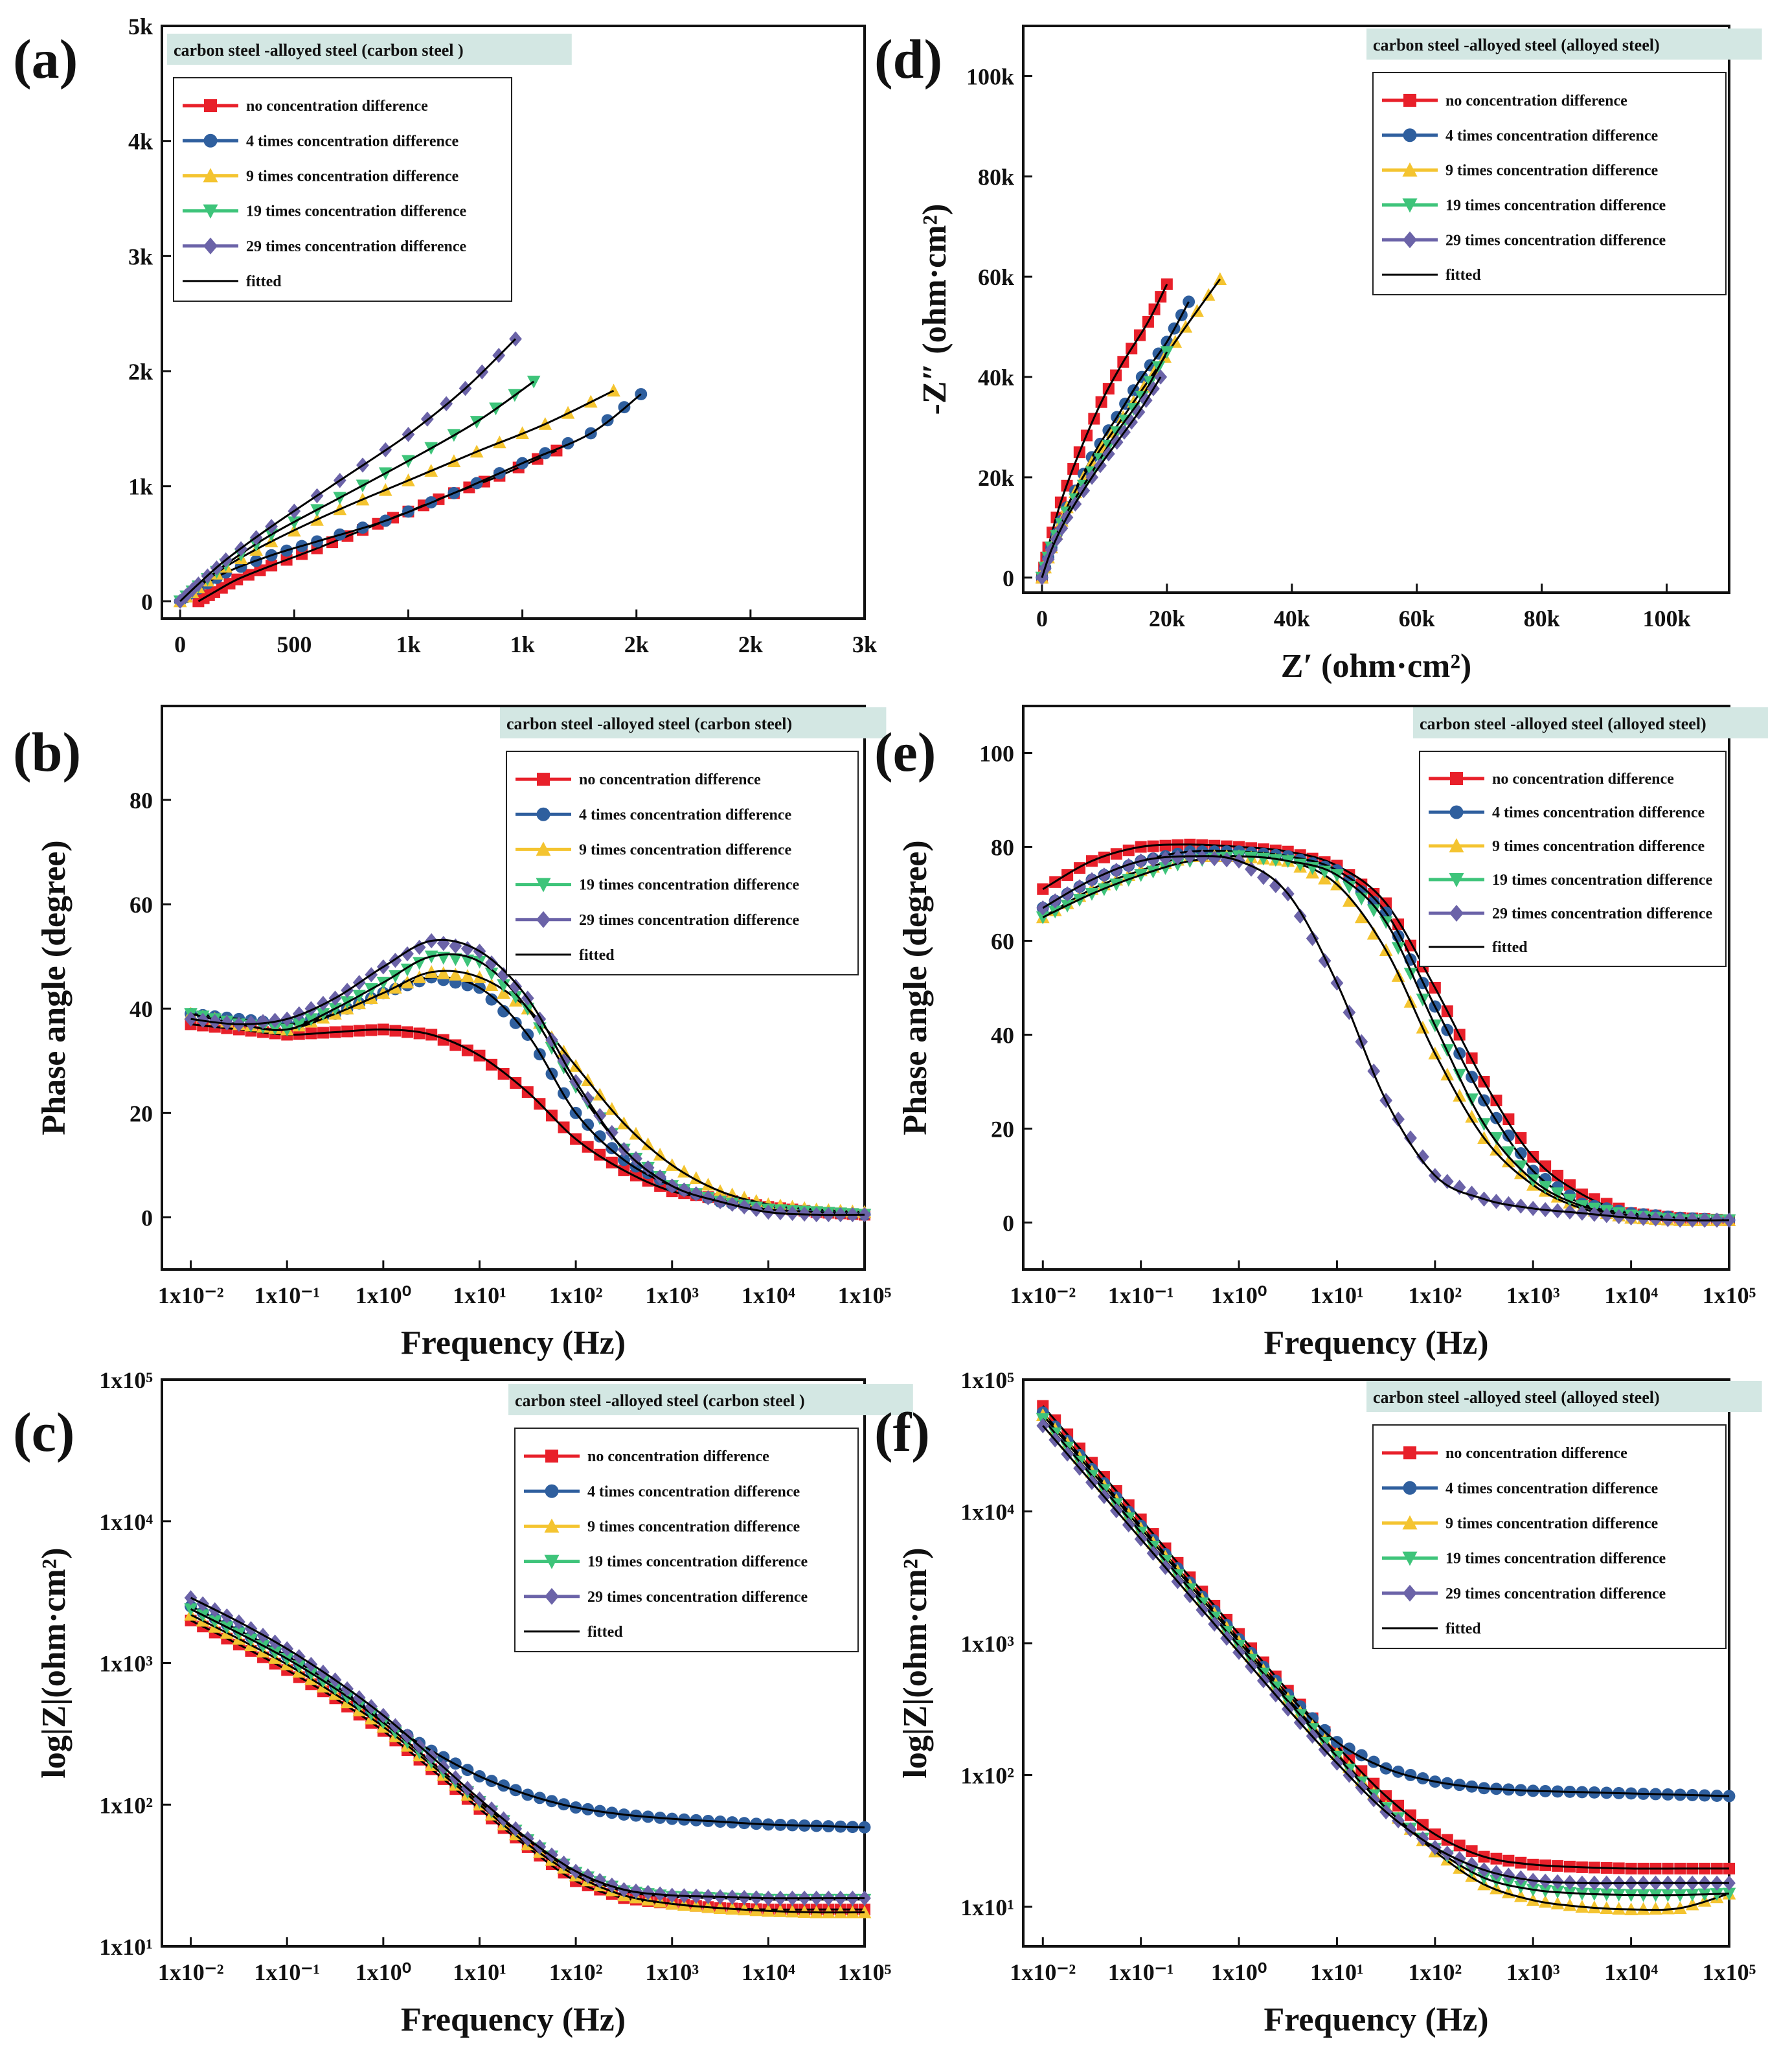 The image size is (1768, 2072). Describe the element at coordinates (1417, 619) in the screenshot. I see `x-tick-label: 60k` at that location.